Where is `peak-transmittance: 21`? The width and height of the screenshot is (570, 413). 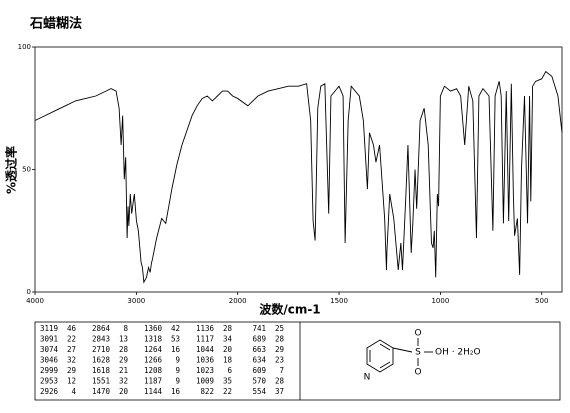
peak-transmittance: 21 is located at coordinates (123, 370).